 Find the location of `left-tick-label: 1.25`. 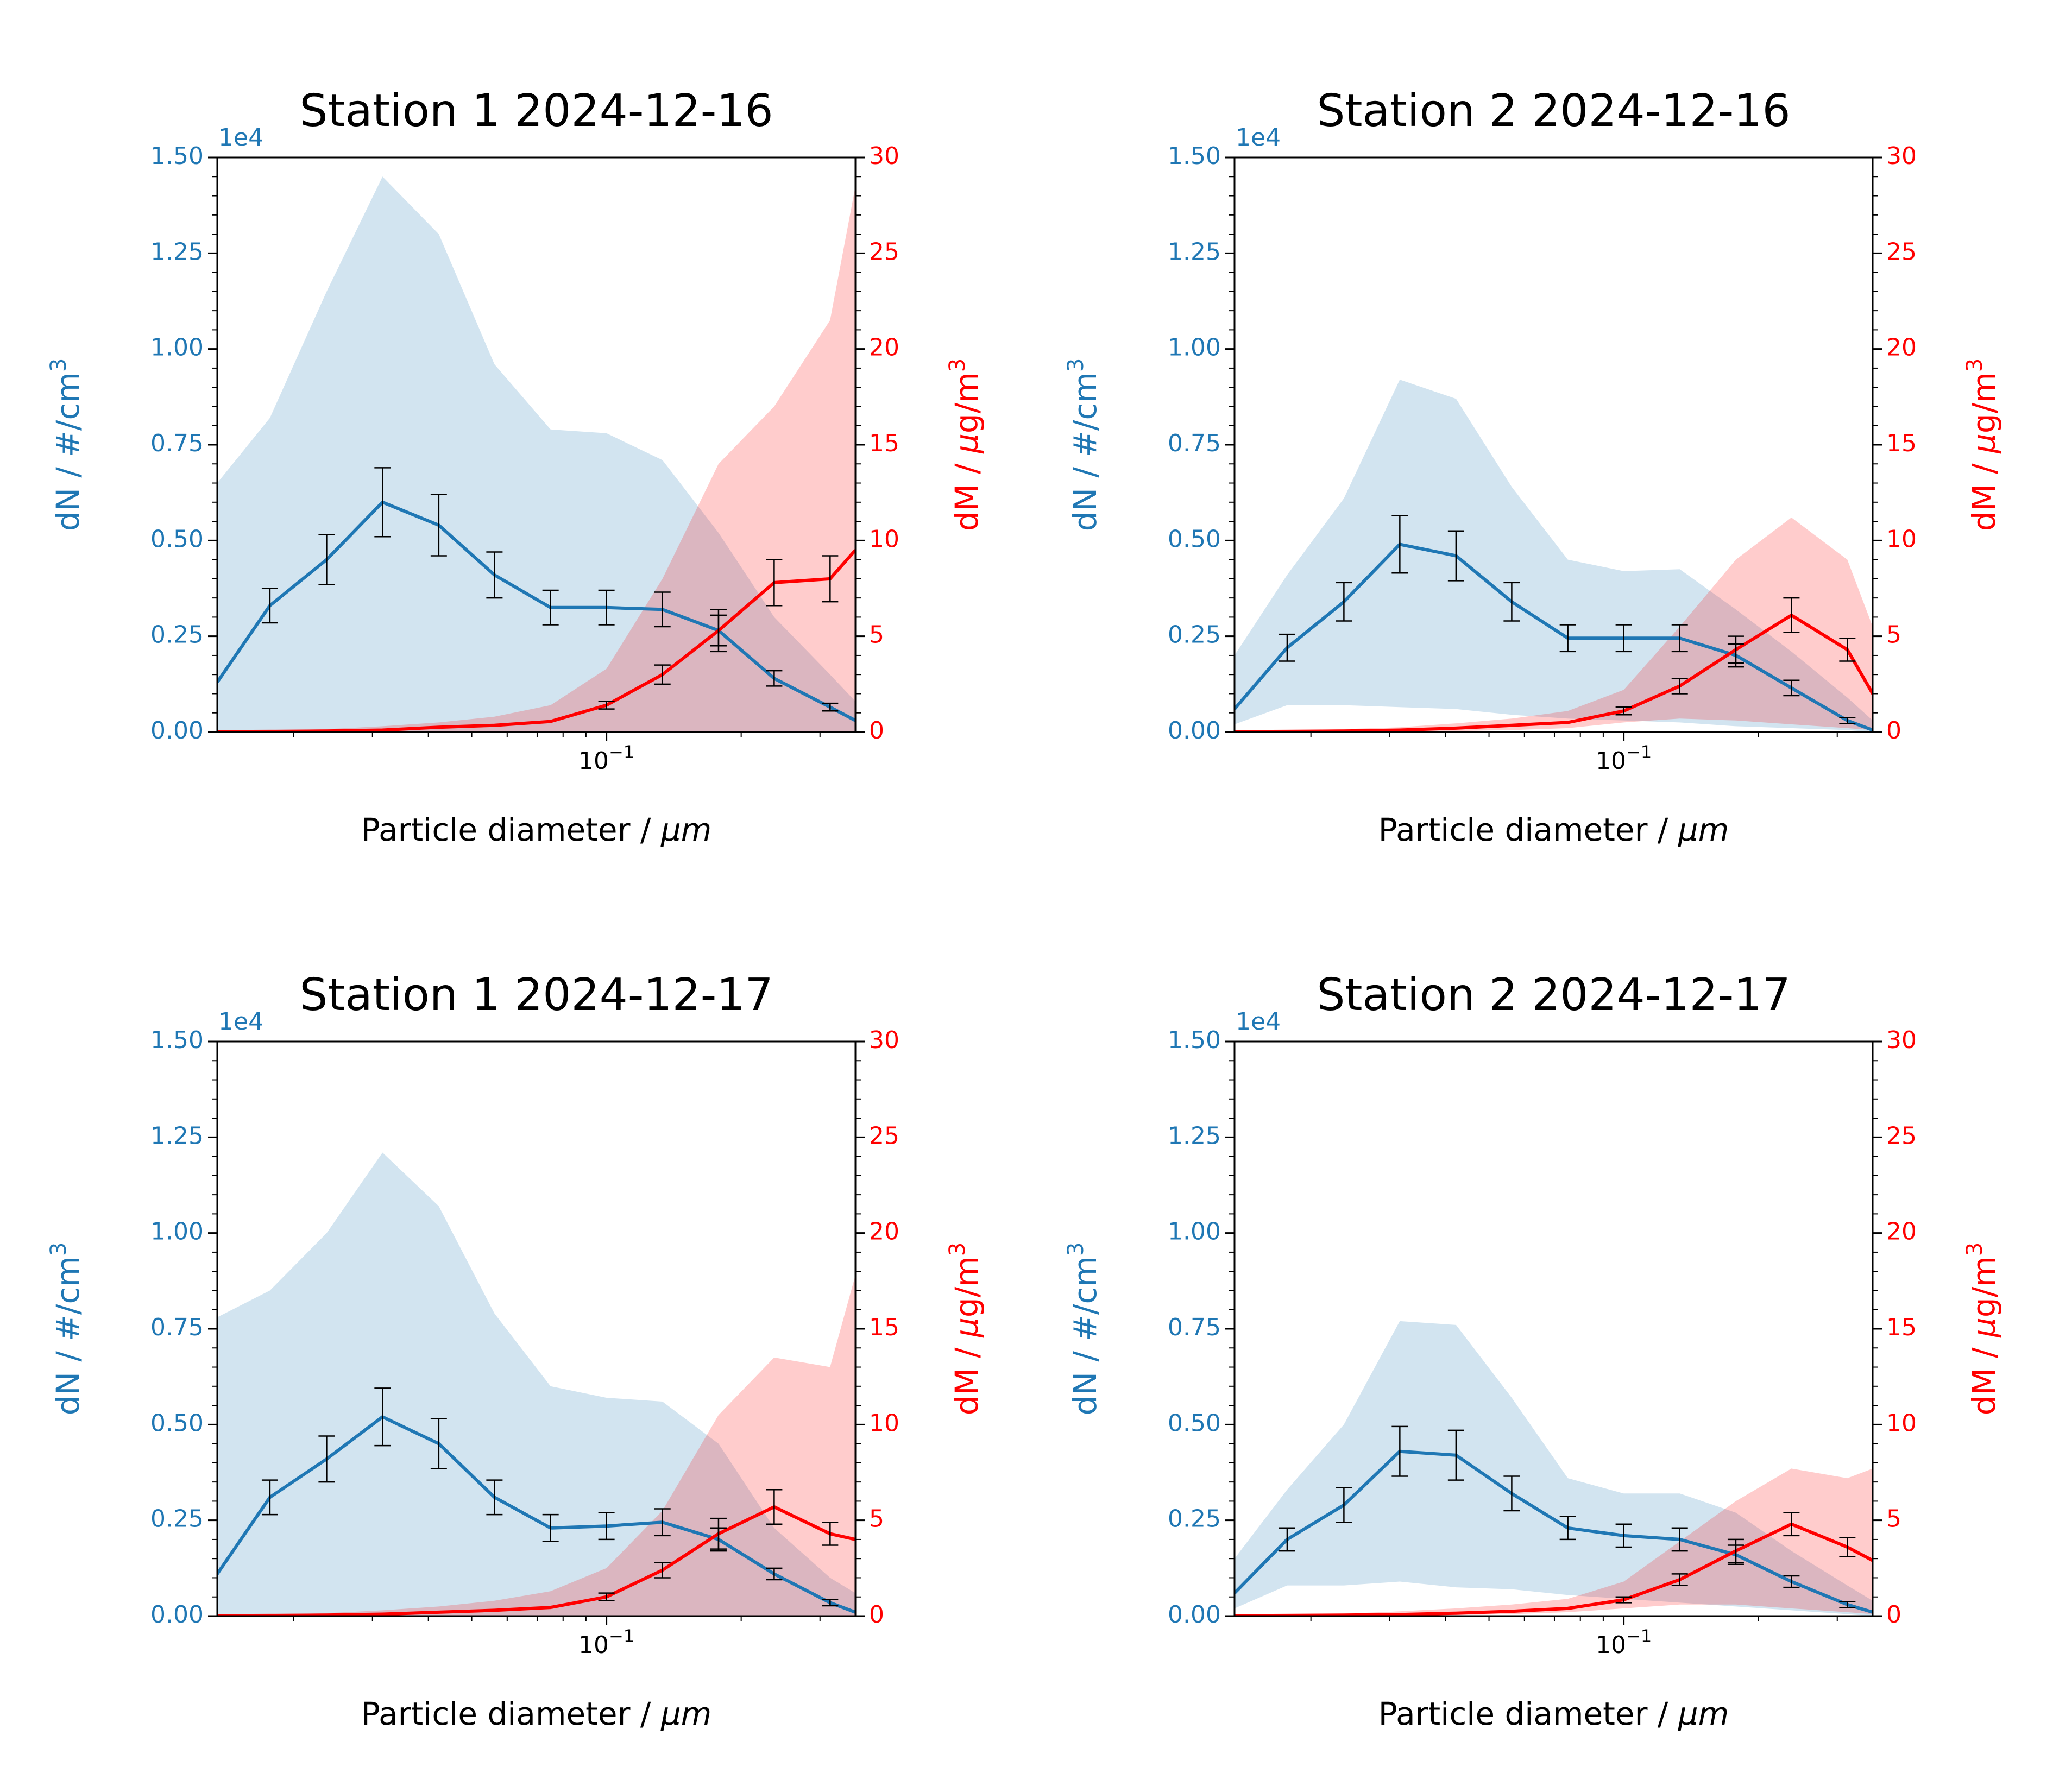

left-tick-label: 1.25 is located at coordinates (177, 252).